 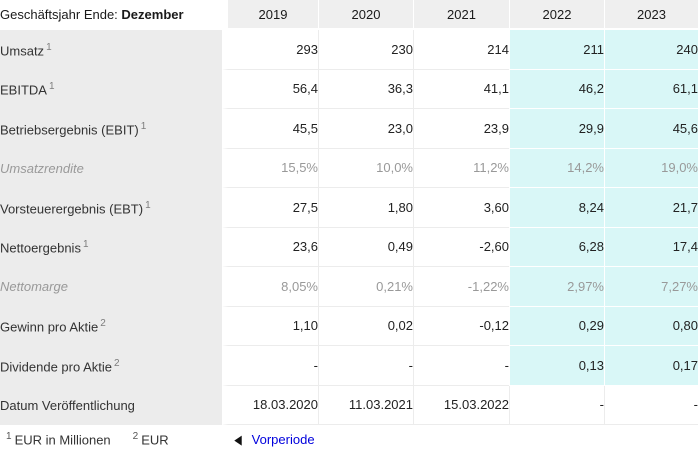 What do you see at coordinates (556, 129) in the screenshot?
I see `cell-2022: 29,9` at bounding box center [556, 129].